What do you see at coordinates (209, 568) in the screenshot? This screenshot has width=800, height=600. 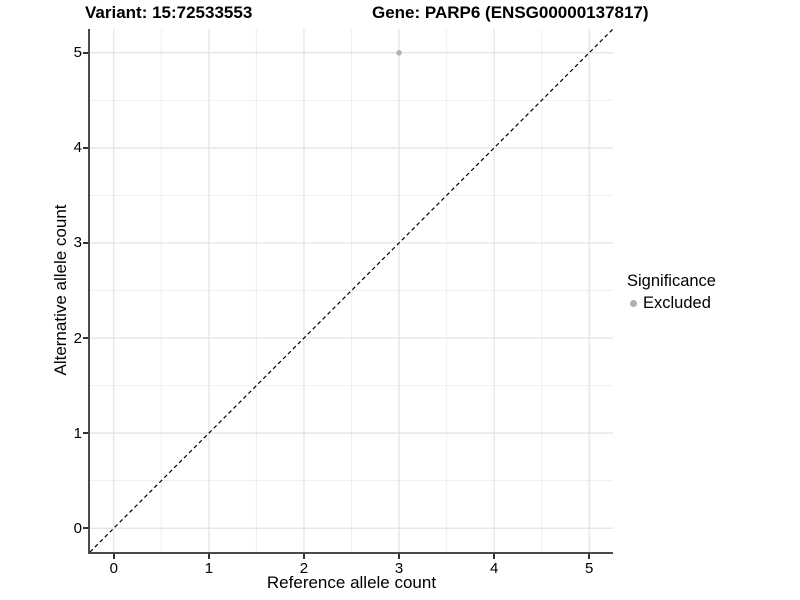 I see `x-tick-label: 1` at bounding box center [209, 568].